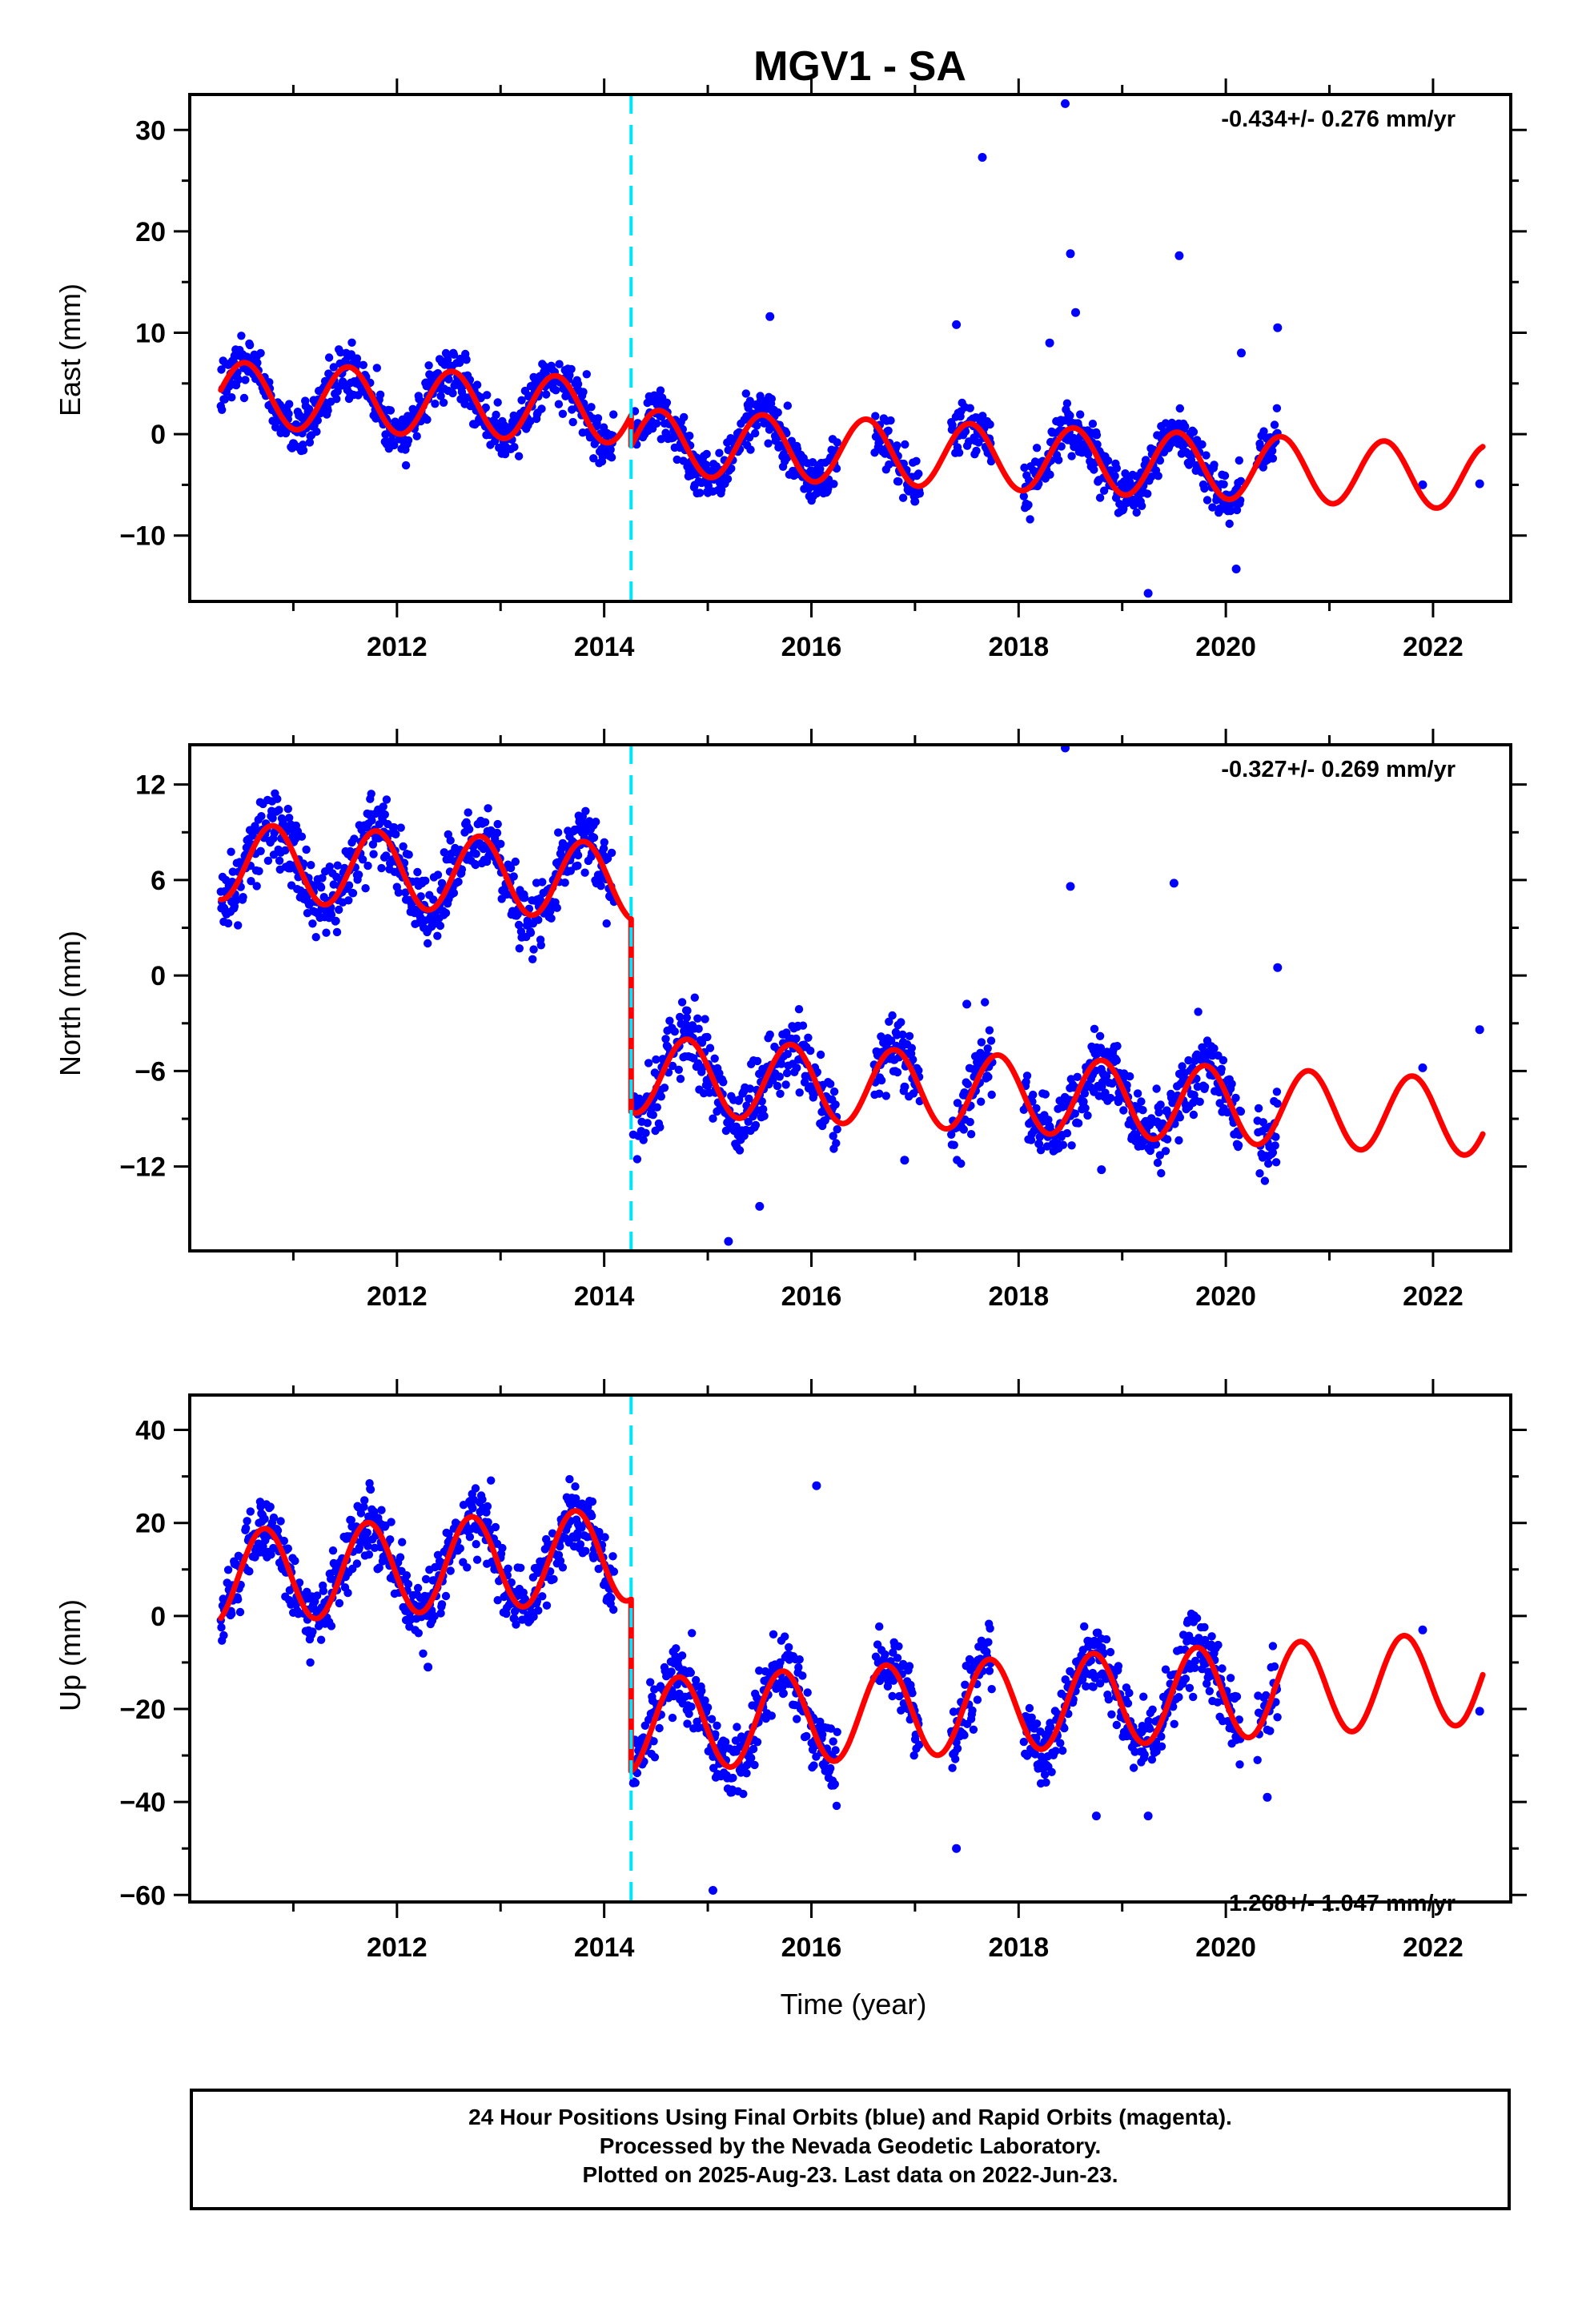 The width and height of the screenshot is (1582, 2324). What do you see at coordinates (151, 334) in the screenshot?
I see `east-ytick-label: 10` at bounding box center [151, 334].